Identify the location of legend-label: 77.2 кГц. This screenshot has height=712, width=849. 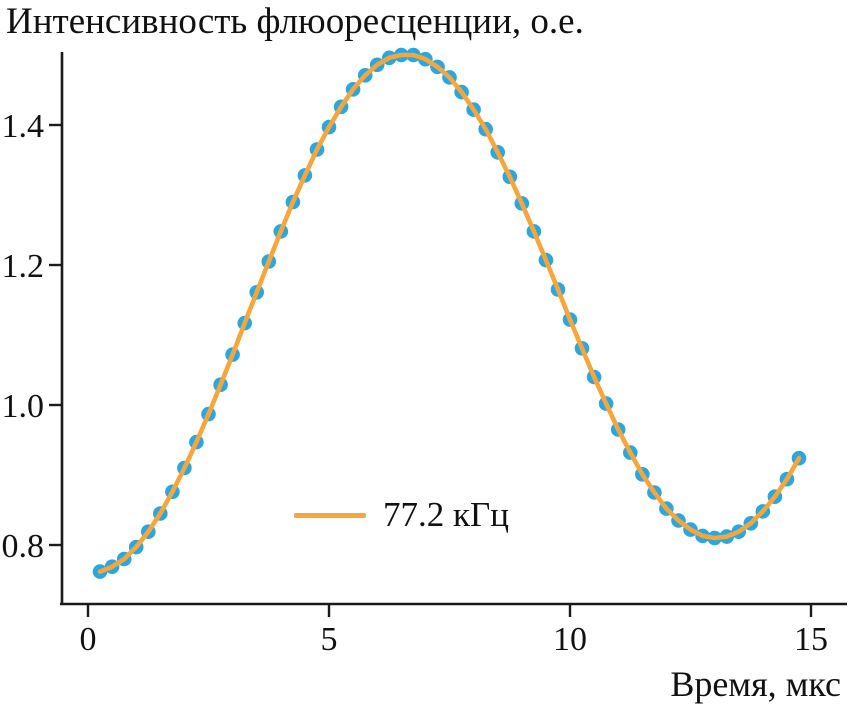
(446, 514).